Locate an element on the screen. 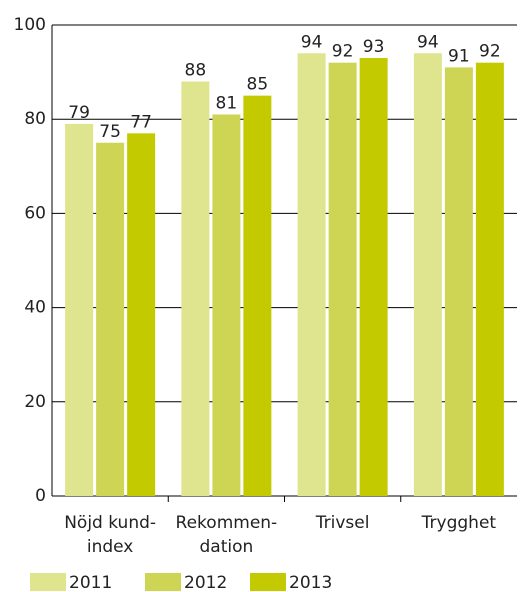 The image size is (527, 592). legend-label: 2012 is located at coordinates (205, 582).